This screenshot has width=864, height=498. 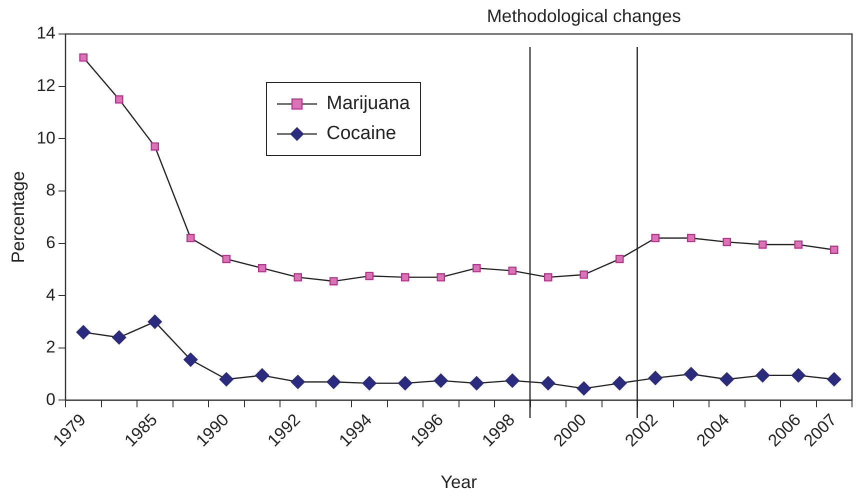 What do you see at coordinates (361, 134) in the screenshot?
I see `legend-label: Cocaine` at bounding box center [361, 134].